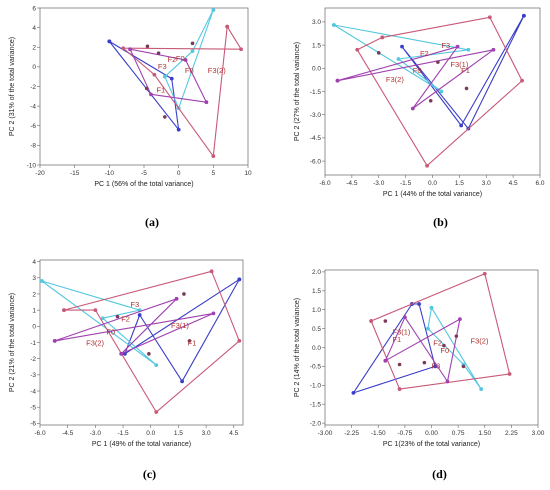 The image size is (550, 490). What do you see at coordinates (192, 343) in the screenshot?
I see `sample-label: F1` at bounding box center [192, 343].